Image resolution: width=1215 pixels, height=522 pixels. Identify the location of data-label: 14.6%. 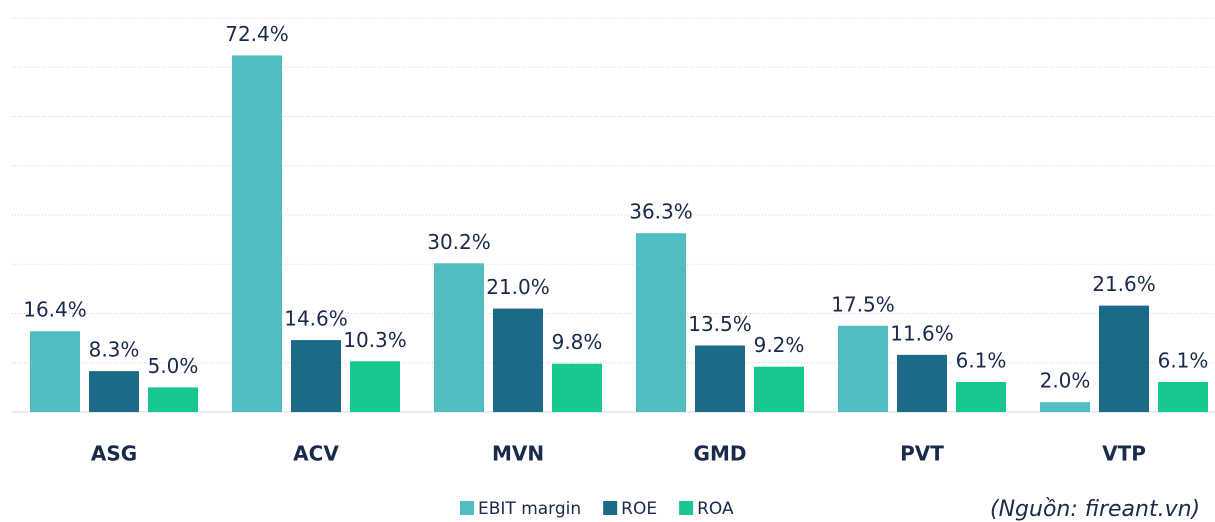
(316, 319).